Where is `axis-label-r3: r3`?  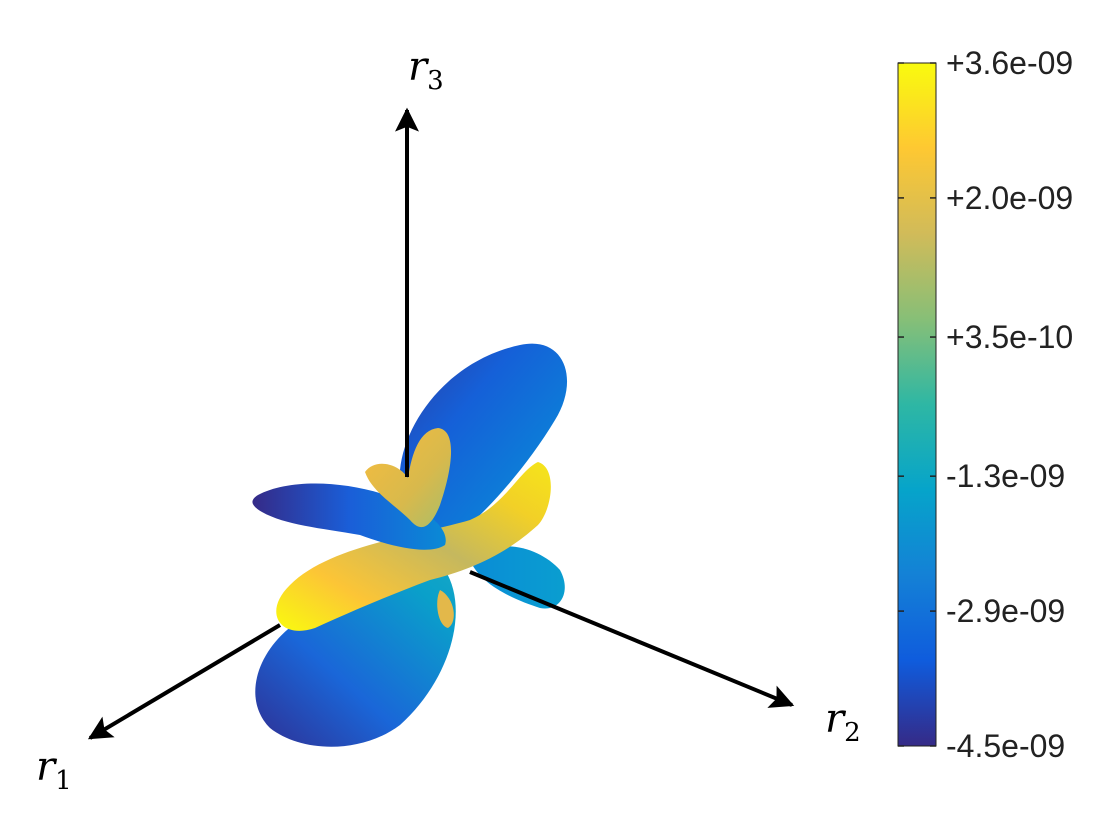
axis-label-r3: r3 is located at coordinates (426, 70).